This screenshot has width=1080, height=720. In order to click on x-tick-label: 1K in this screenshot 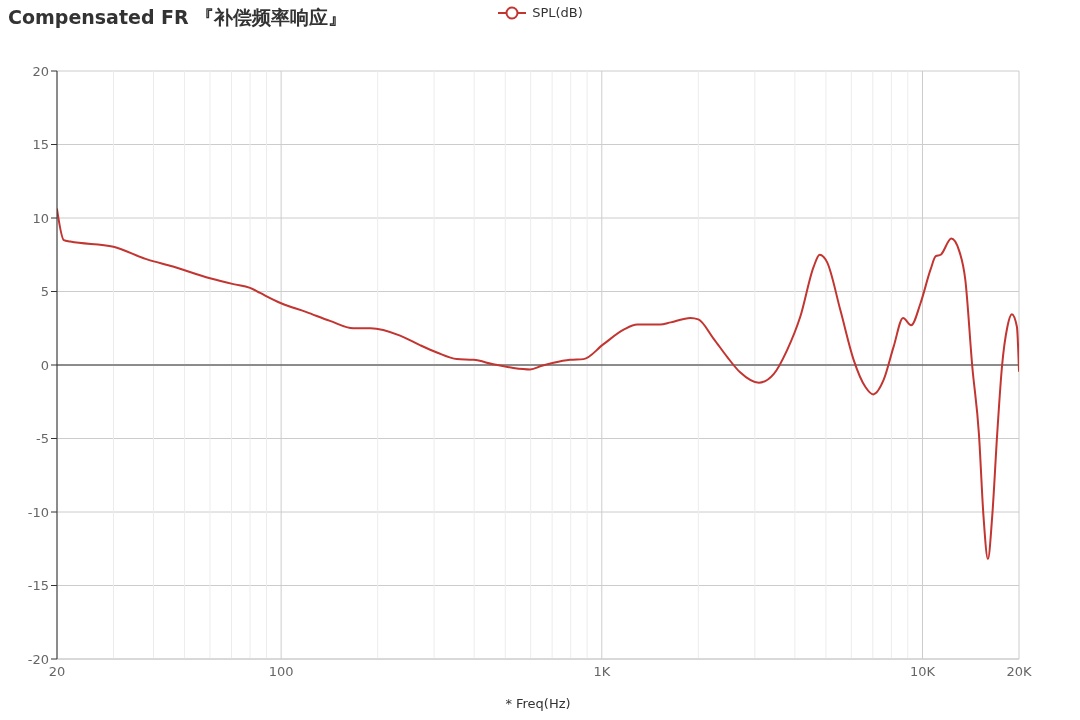, I will do `click(602, 672)`.